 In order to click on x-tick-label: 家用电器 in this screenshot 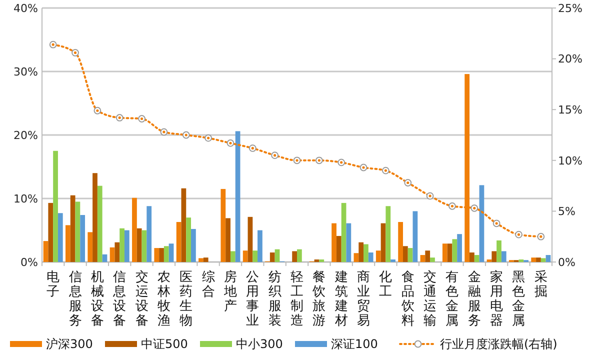, I will do `click(497, 299)`.